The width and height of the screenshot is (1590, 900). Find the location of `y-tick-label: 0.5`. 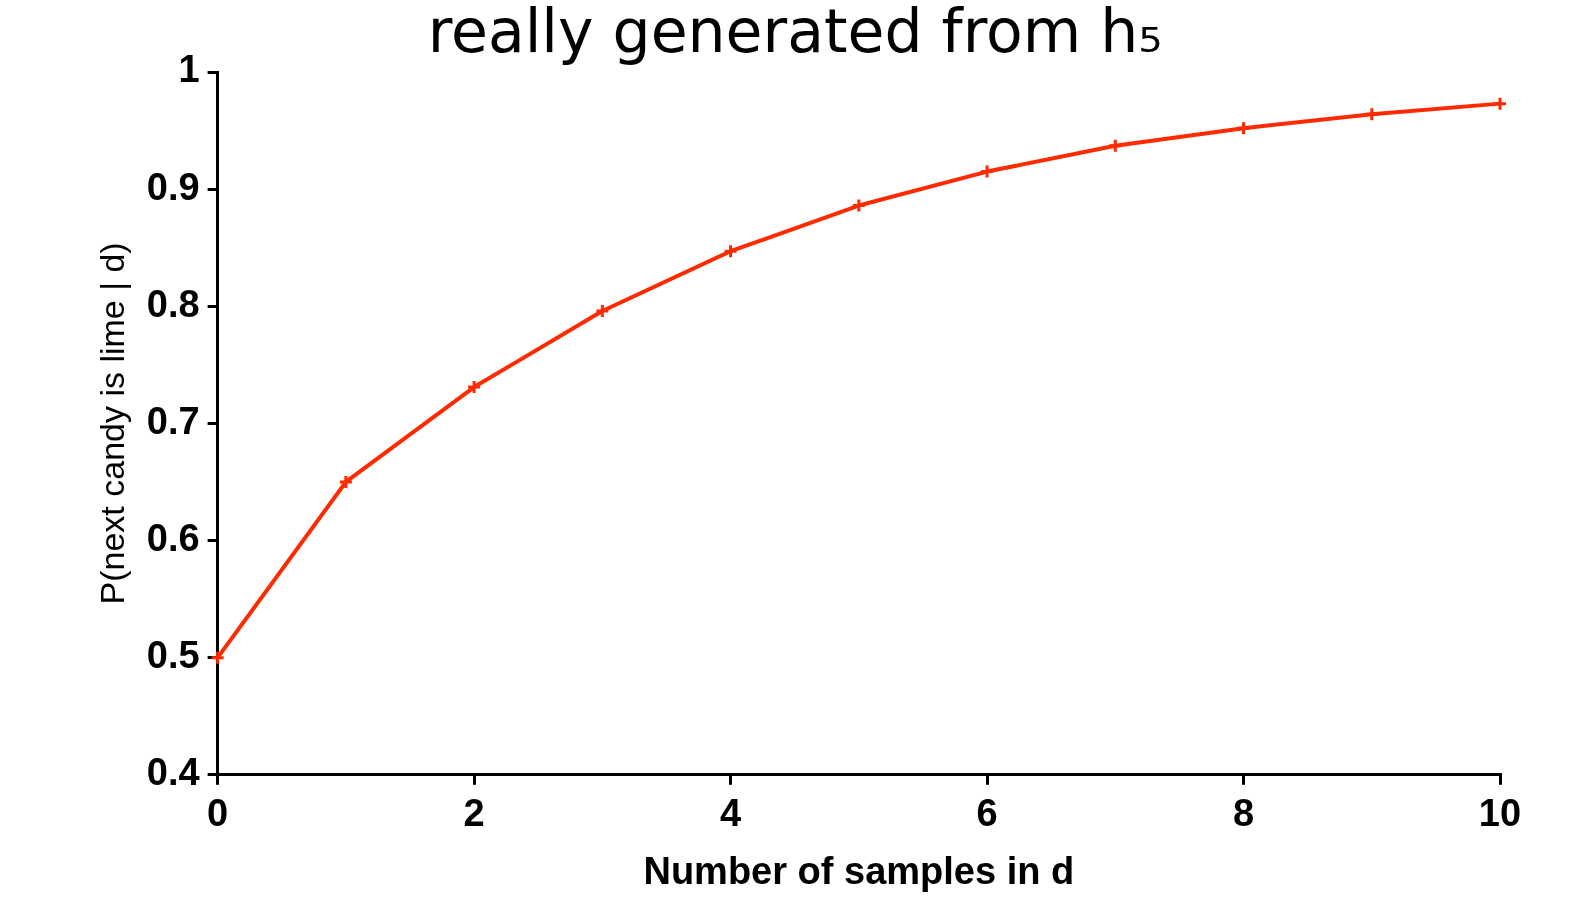

y-tick-label: 0.5 is located at coordinates (173, 655).